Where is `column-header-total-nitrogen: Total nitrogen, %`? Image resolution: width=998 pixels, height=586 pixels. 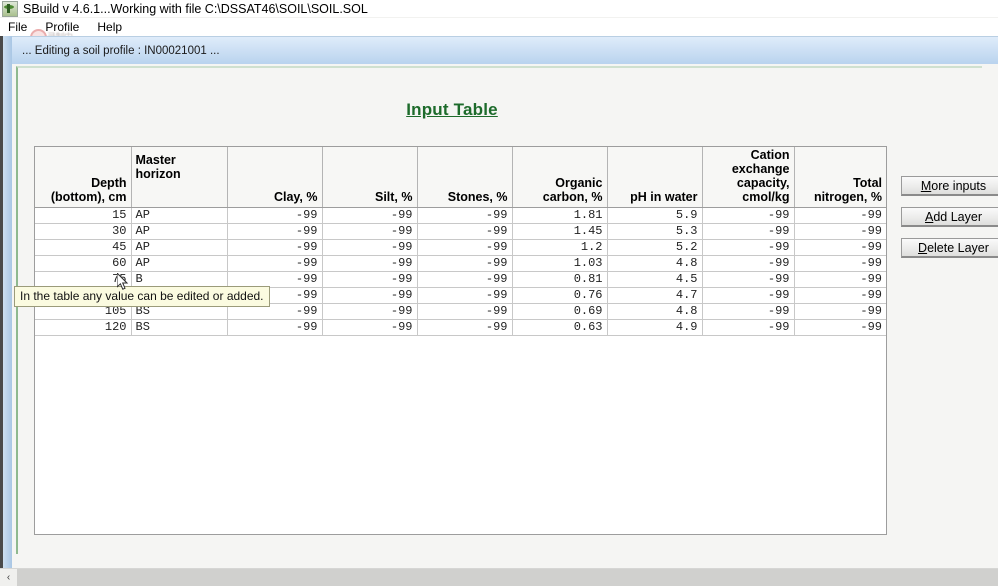
column-header-total-nitrogen: Total nitrogen, % is located at coordinates (840, 177).